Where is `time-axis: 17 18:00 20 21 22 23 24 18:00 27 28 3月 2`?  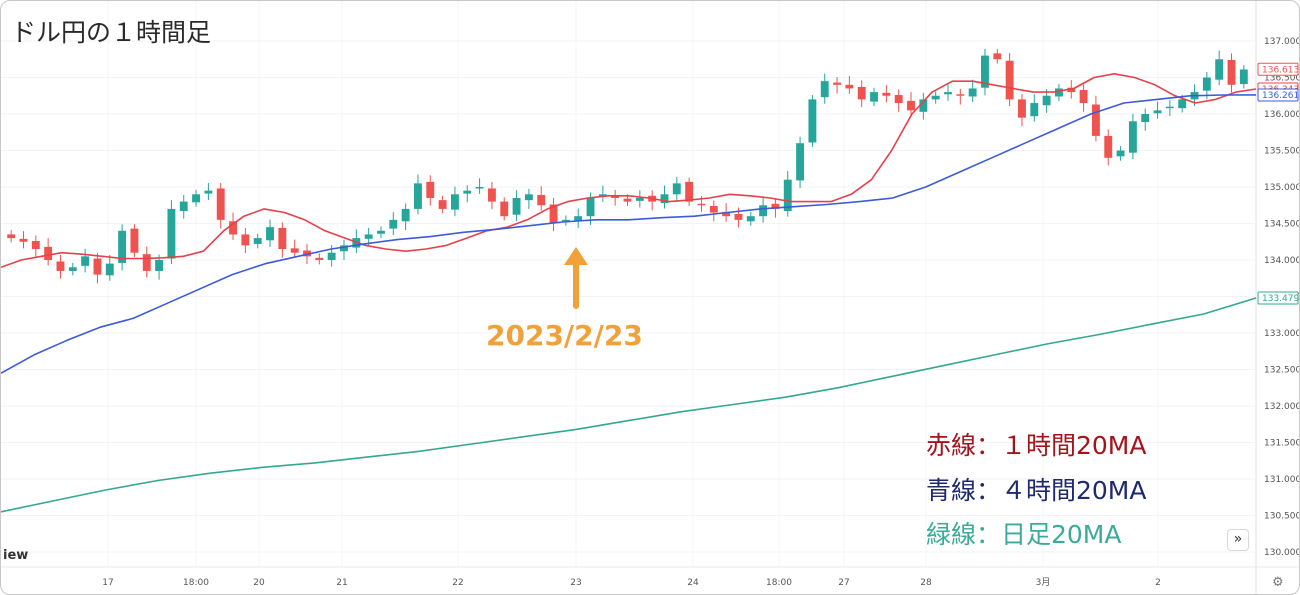
time-axis: 17 18:00 20 21 22 23 24 18:00 27 28 3月 2 is located at coordinates (631, 582).